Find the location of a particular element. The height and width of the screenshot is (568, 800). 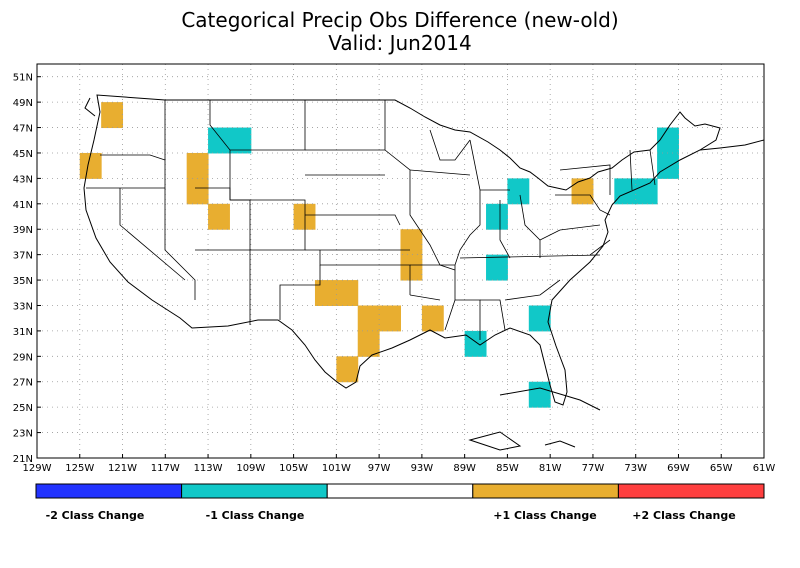

lon-tick-label: 77W is located at coordinates (593, 468).